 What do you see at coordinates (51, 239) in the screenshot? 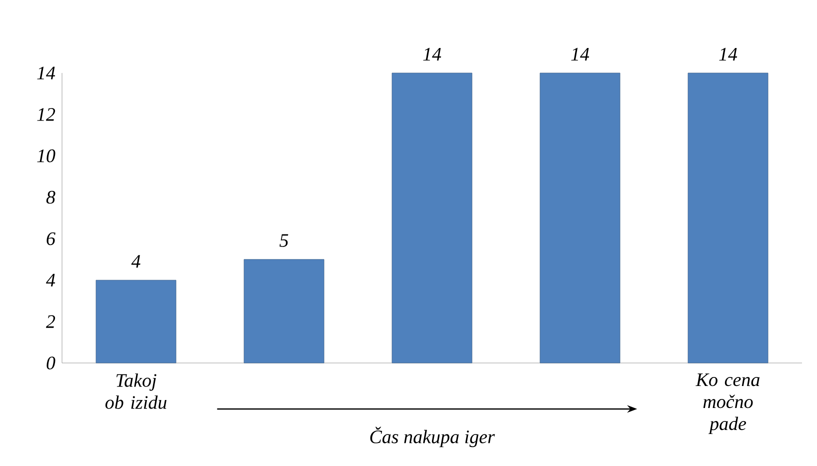
I see `y-tick-label: 6` at bounding box center [51, 239].